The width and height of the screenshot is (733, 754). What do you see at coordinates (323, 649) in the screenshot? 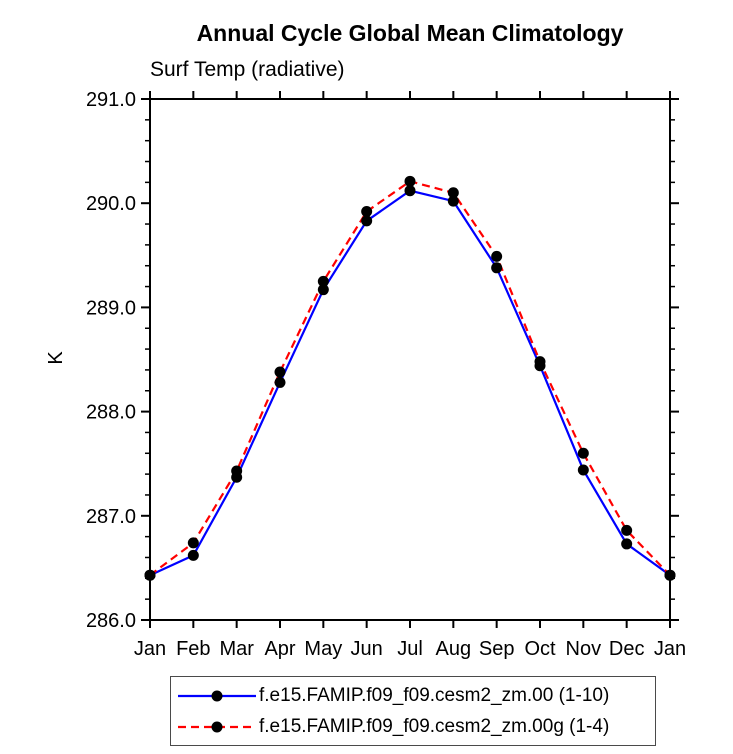
I see `x-tick-label: May` at bounding box center [323, 649].